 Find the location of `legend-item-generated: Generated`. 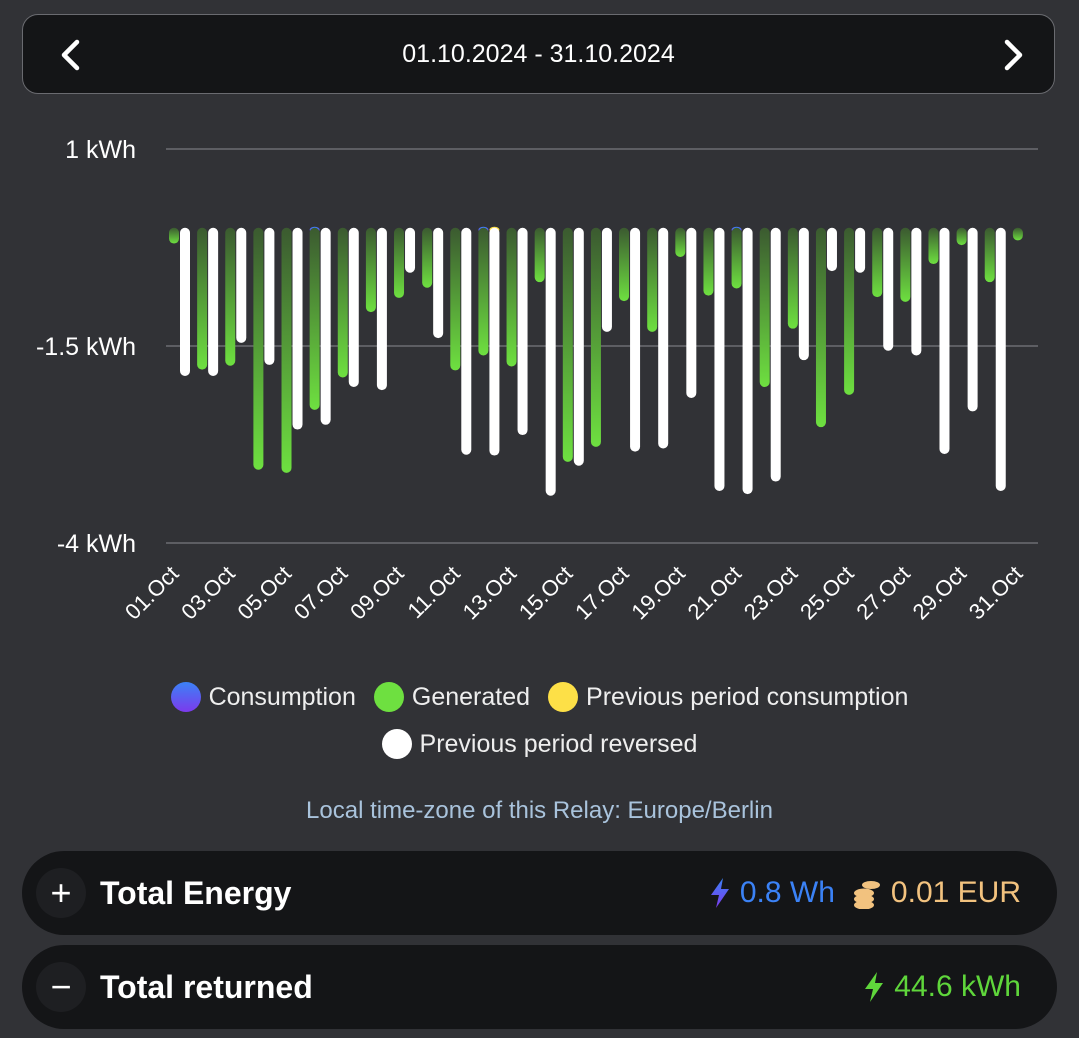

legend-item-generated: Generated is located at coordinates (451, 697).